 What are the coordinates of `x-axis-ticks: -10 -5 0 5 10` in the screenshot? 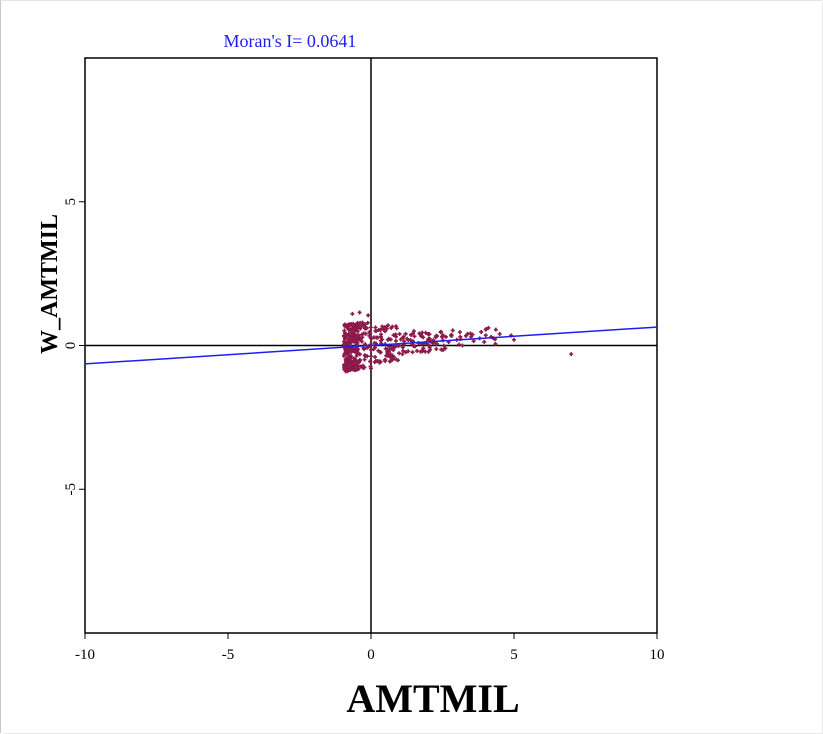 It's located at (370, 648).